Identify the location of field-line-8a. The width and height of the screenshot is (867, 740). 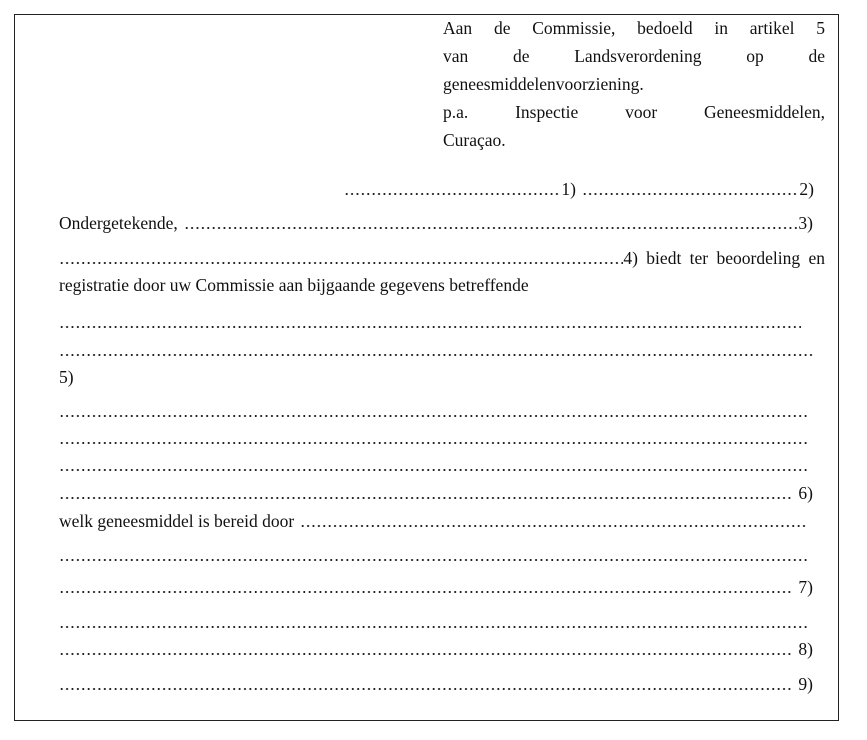
(433, 620).